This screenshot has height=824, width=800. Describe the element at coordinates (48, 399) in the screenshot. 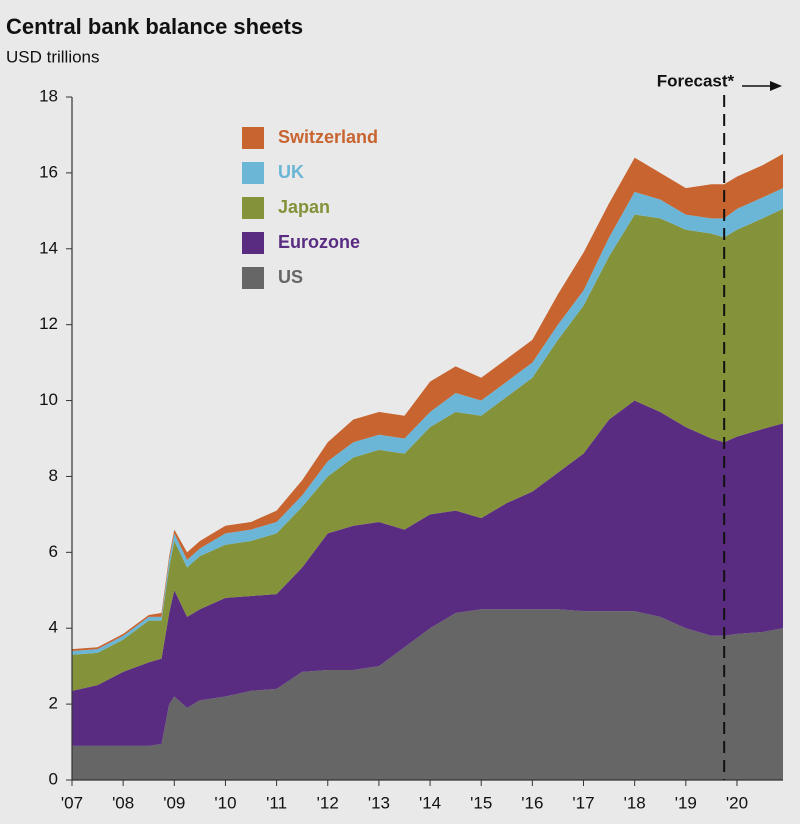

I see `y-tick-label: 10` at that location.